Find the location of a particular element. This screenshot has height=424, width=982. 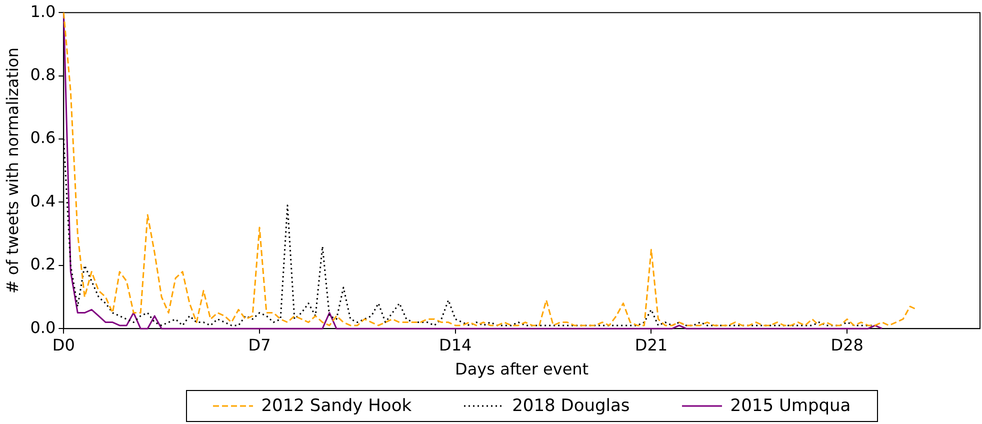

x-tick-label: D28 is located at coordinates (847, 344).